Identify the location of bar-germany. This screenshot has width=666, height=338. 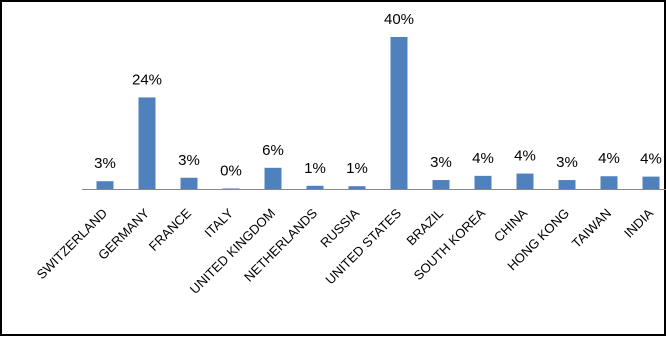
(147, 143).